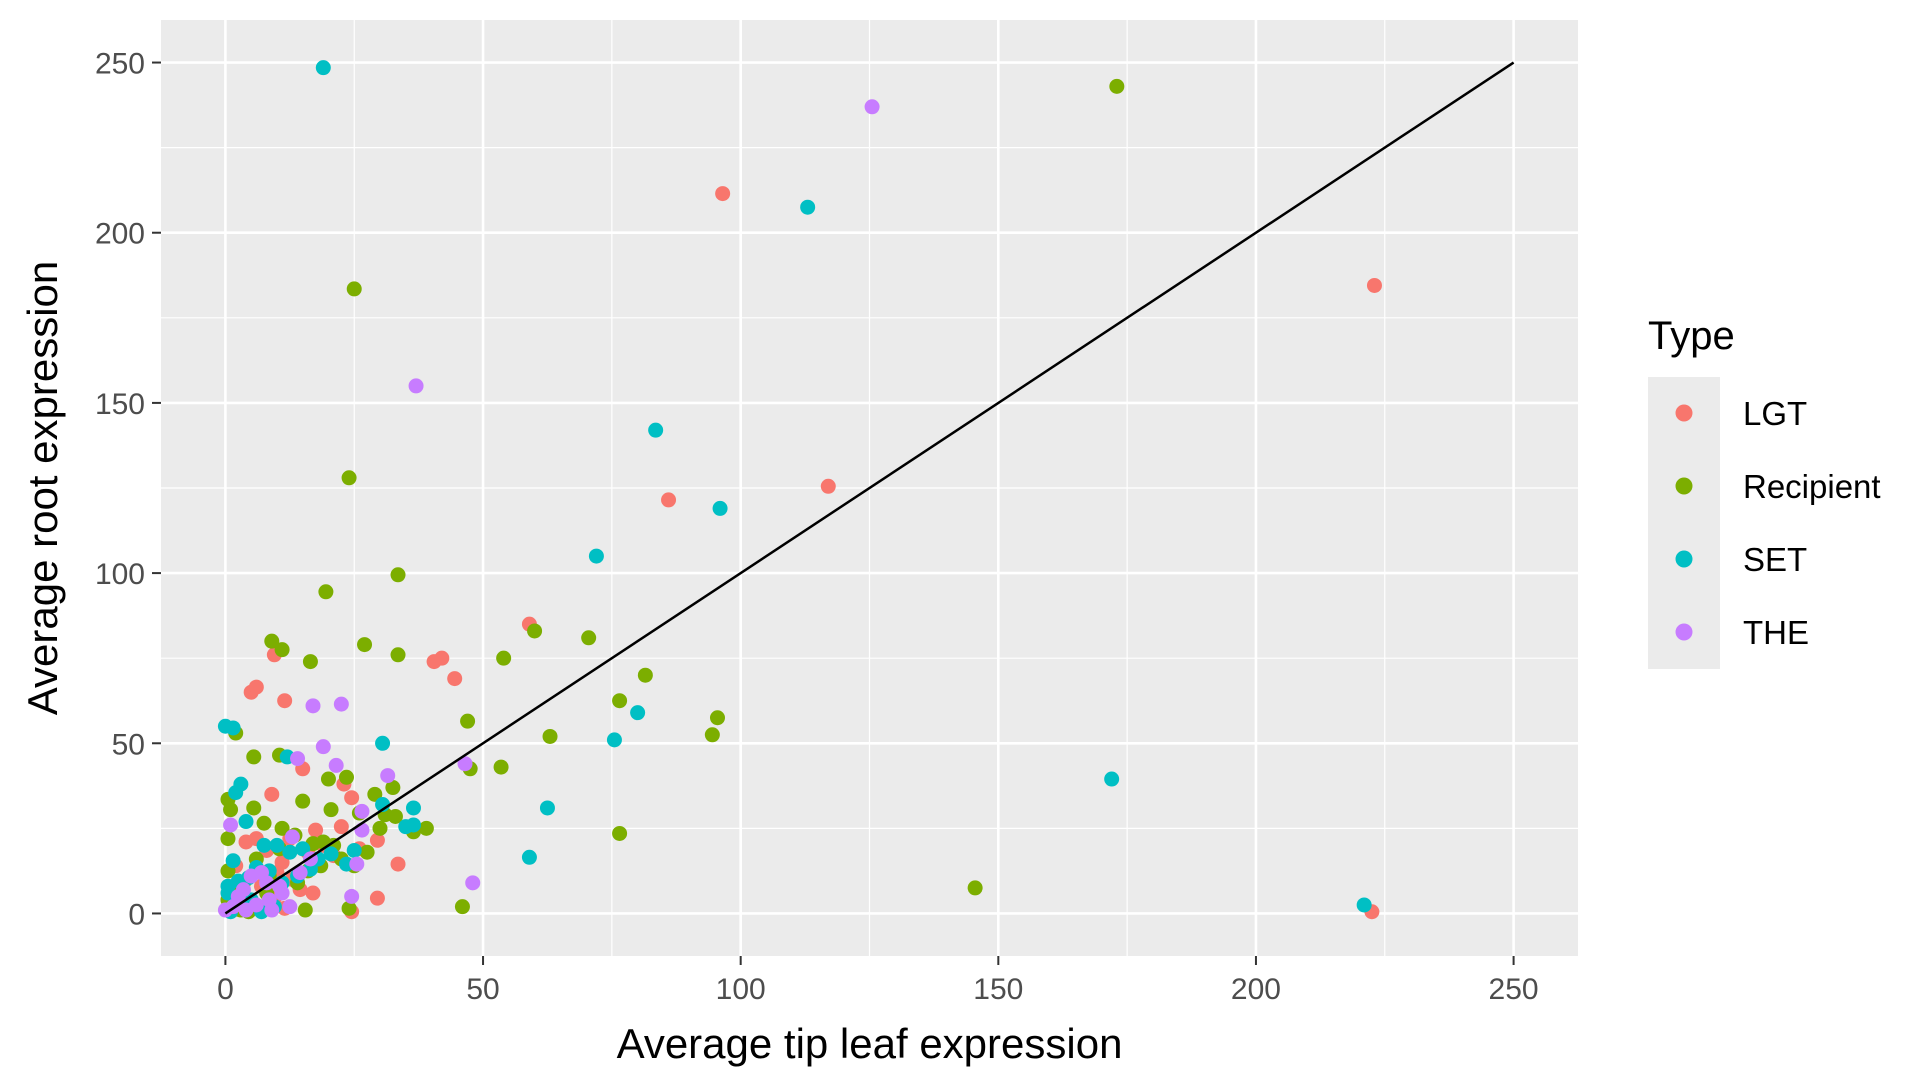 Image resolution: width=1920 pixels, height=1080 pixels. What do you see at coordinates (120, 404) in the screenshot?
I see `y-tick-label: 150` at bounding box center [120, 404].